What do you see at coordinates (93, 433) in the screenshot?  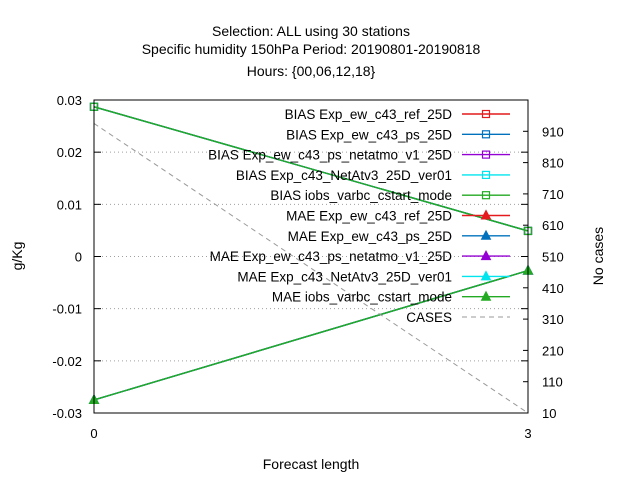 I see `x-tick-label: 0` at bounding box center [93, 433].